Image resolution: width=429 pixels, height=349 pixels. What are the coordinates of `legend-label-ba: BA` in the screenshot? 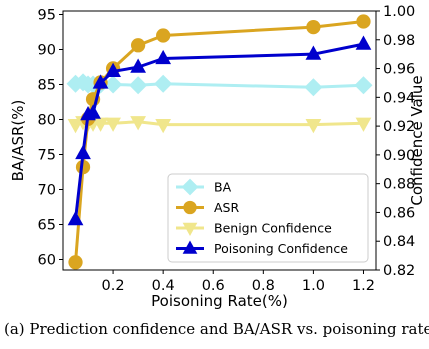 It's located at (223, 187).